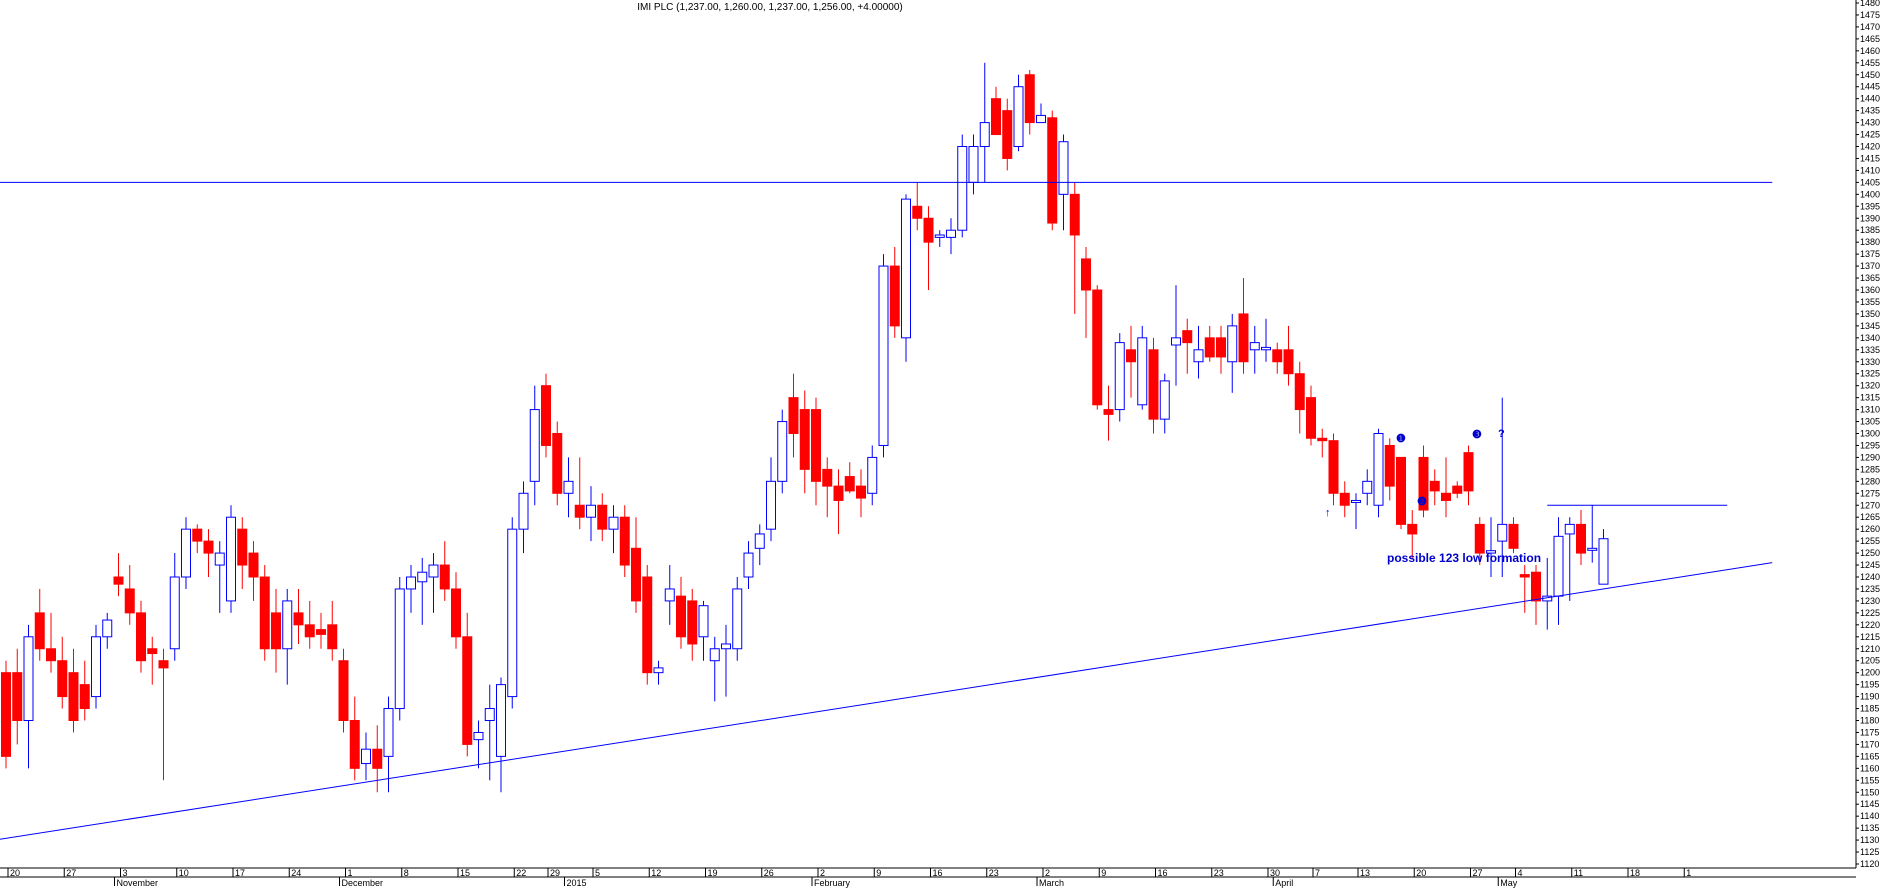  What do you see at coordinates (240, 873) in the screenshot?
I see `x-day-tick-label: 17` at bounding box center [240, 873].